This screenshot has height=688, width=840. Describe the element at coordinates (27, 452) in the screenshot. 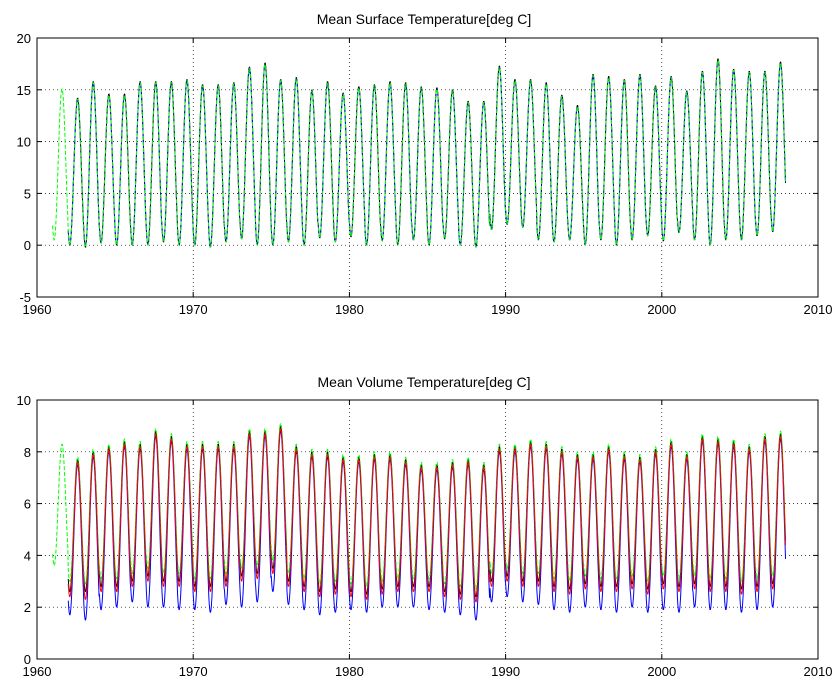

I see `y-tick-label: 8` at that location.